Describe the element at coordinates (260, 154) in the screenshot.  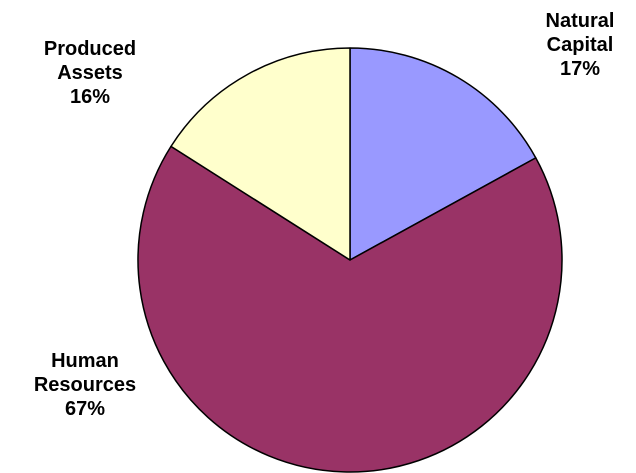
I see `slice-produced-assets` at that location.